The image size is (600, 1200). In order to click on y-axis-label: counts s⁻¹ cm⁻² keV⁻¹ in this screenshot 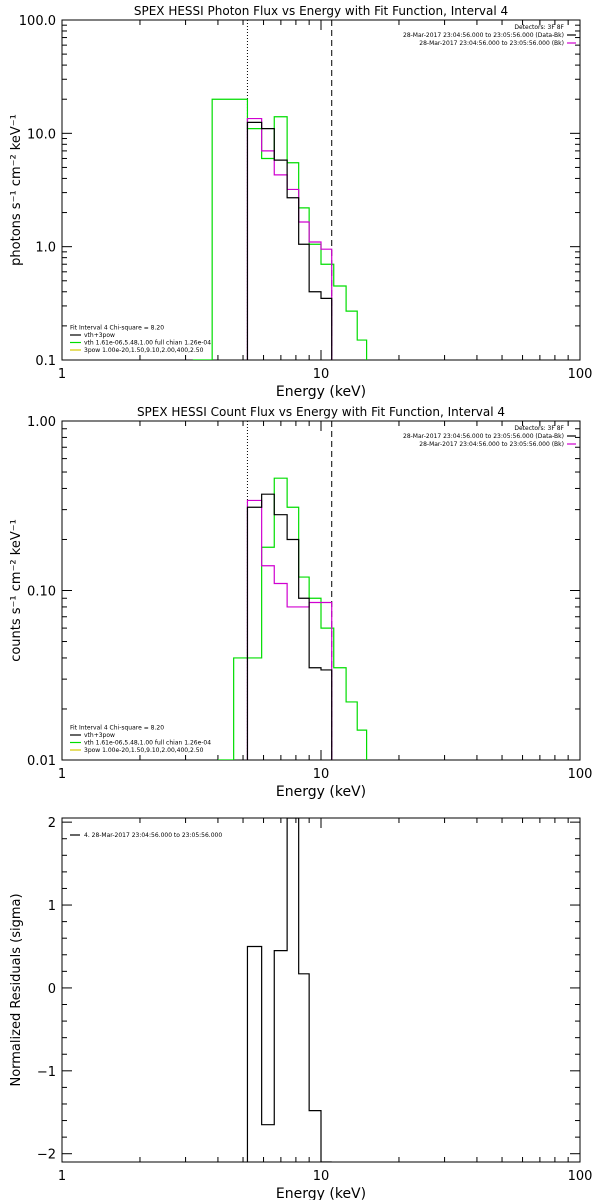, I will do `click(16, 590)`.